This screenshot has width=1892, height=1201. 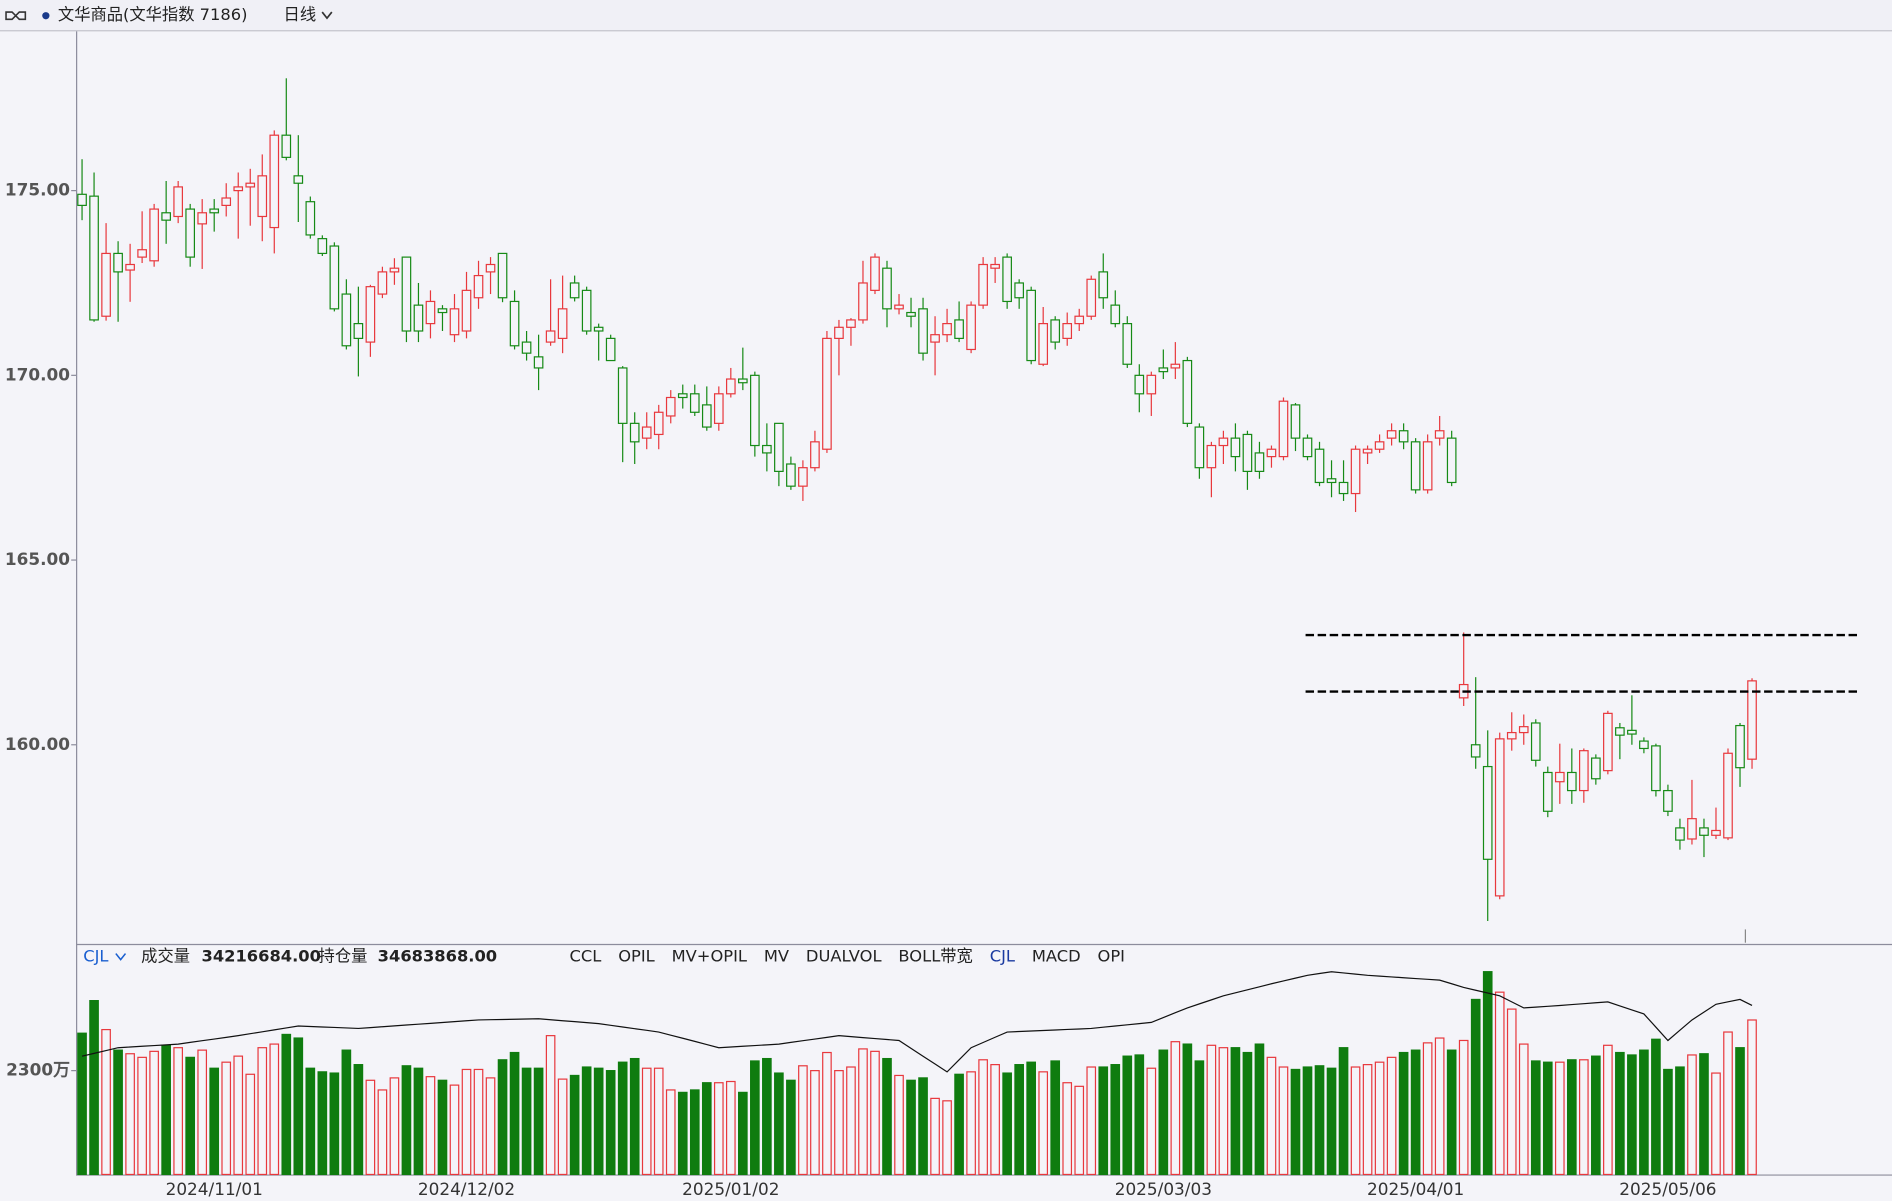 What do you see at coordinates (1111, 956) in the screenshot?
I see `indicator-tab: OPI` at bounding box center [1111, 956].